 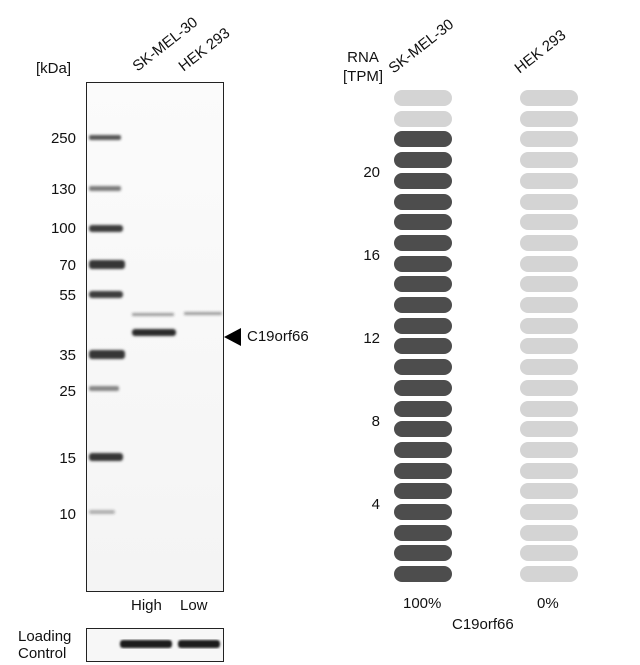 I want to click on ladder-tick-130: 130, so click(x=63, y=189).